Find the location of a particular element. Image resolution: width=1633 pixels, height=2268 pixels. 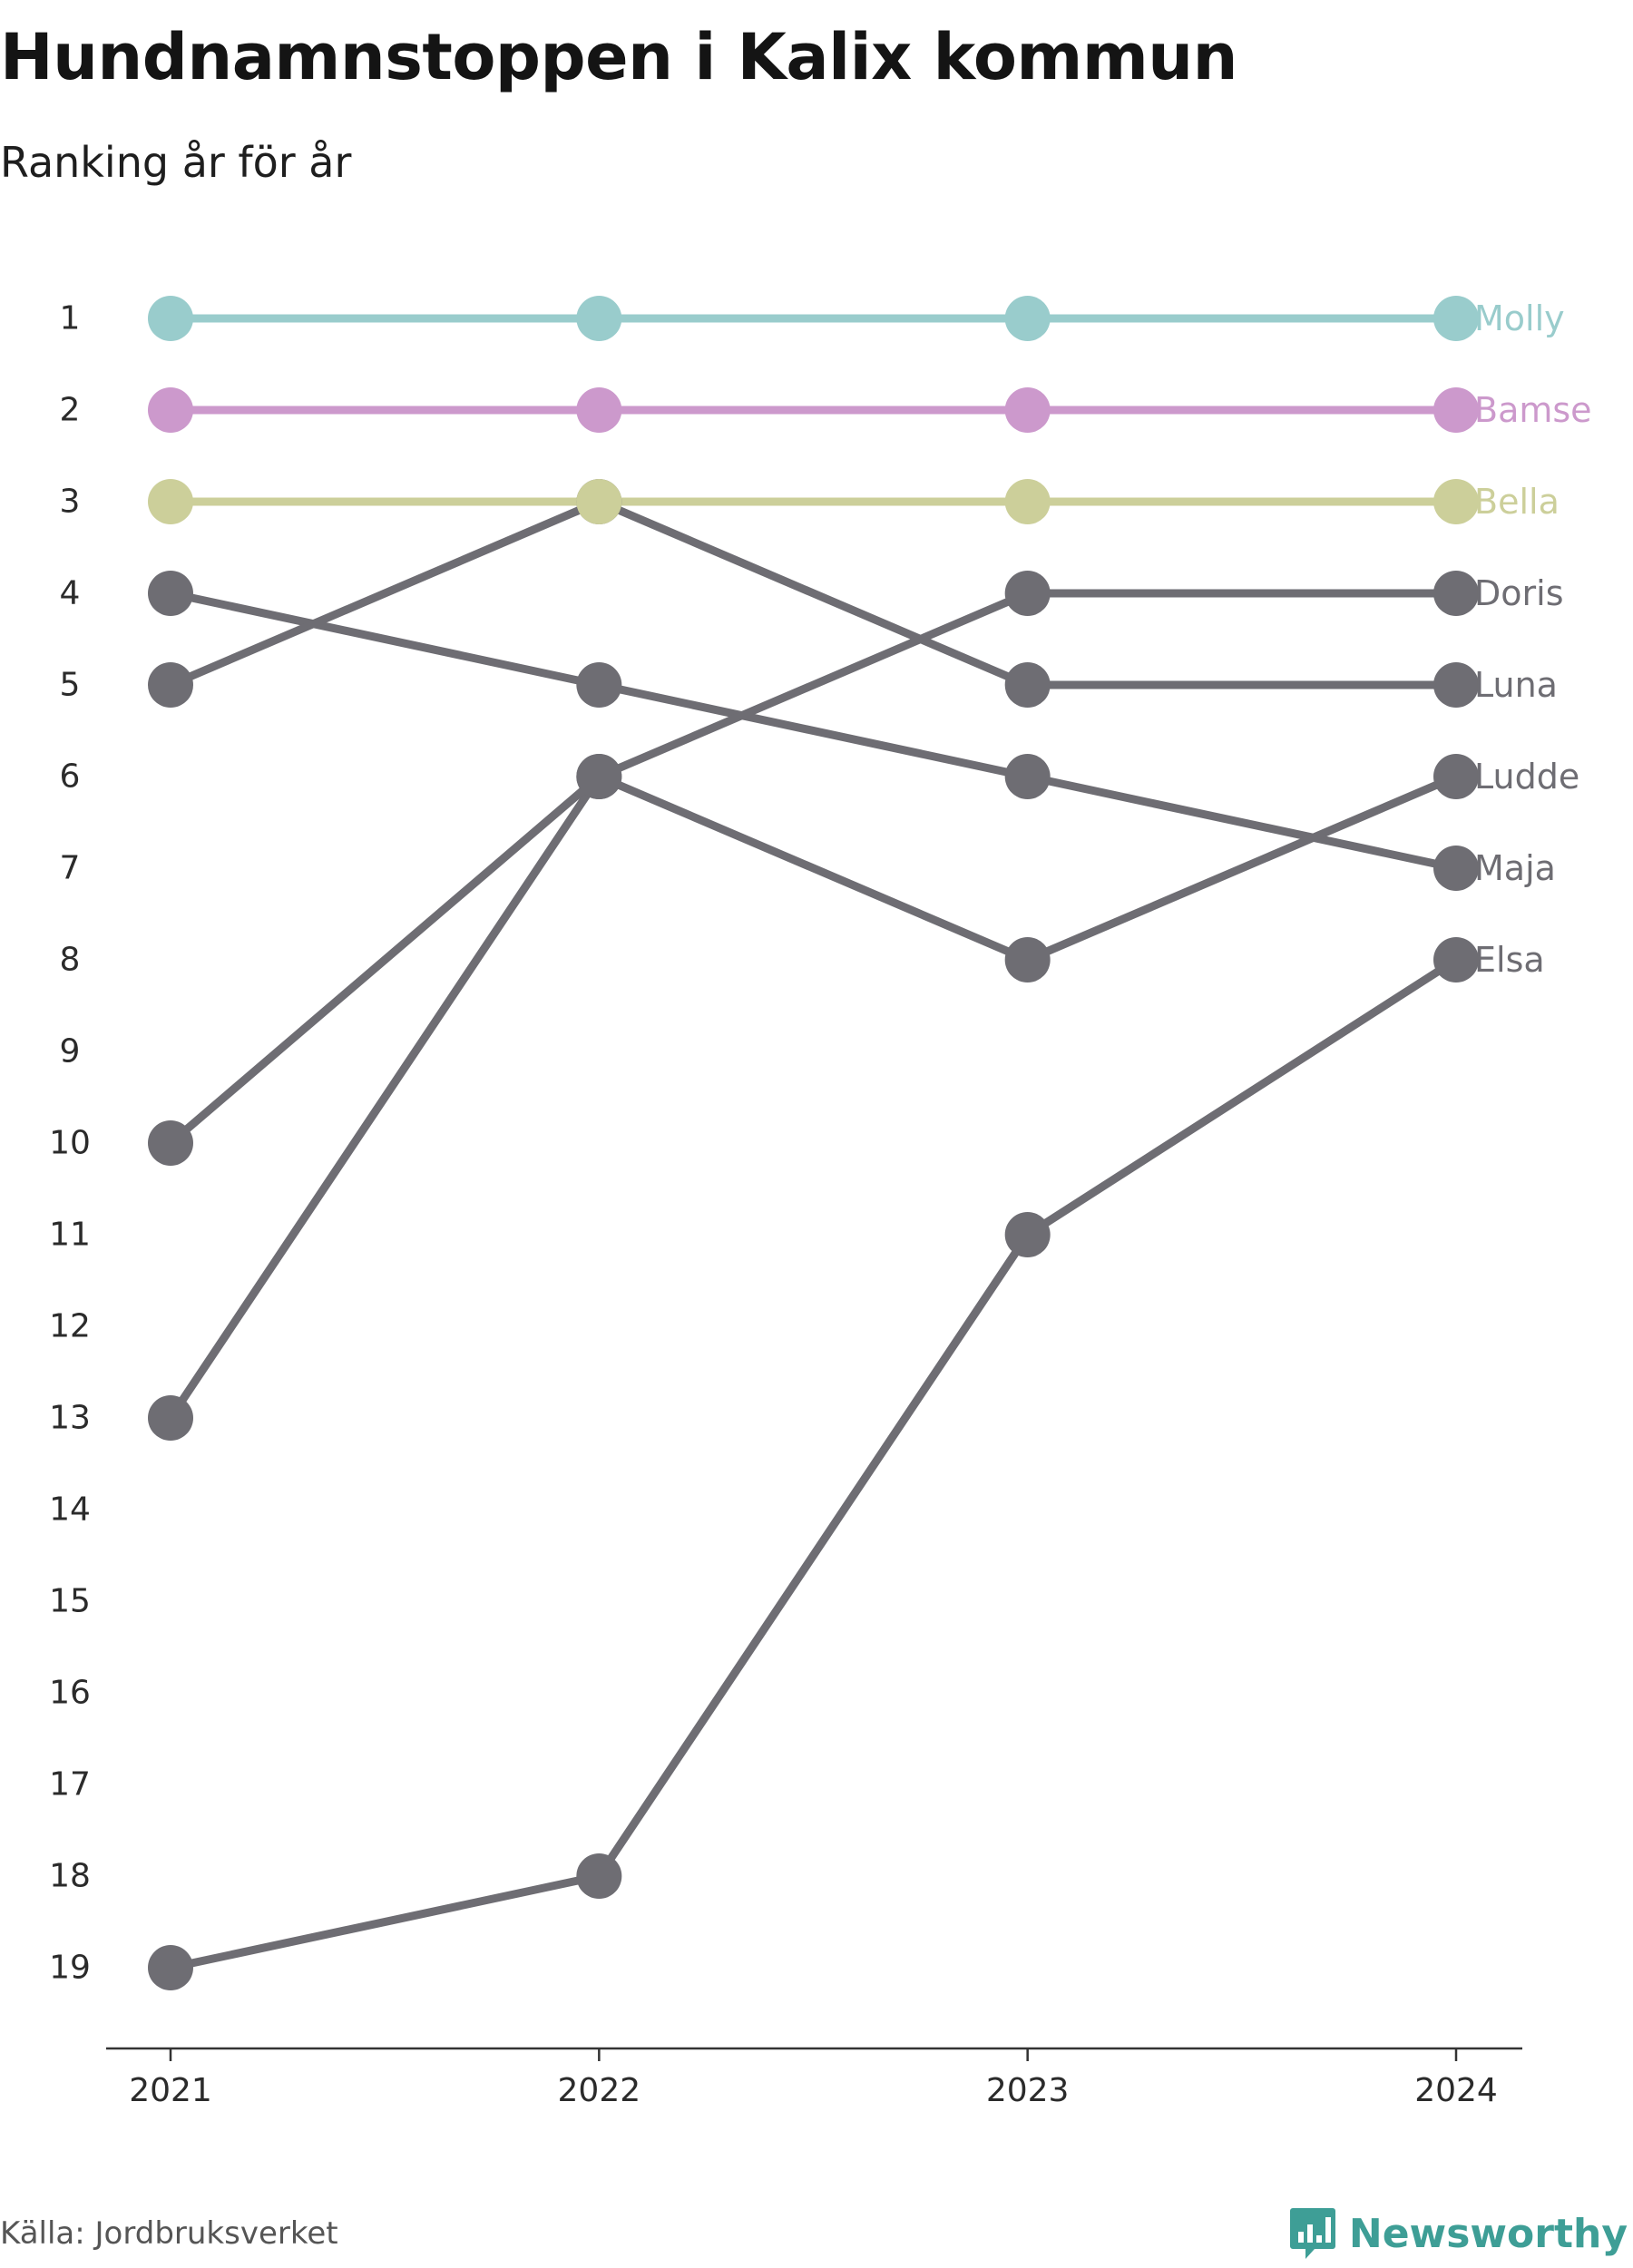

y-tick-label: 12 is located at coordinates (70, 1326).